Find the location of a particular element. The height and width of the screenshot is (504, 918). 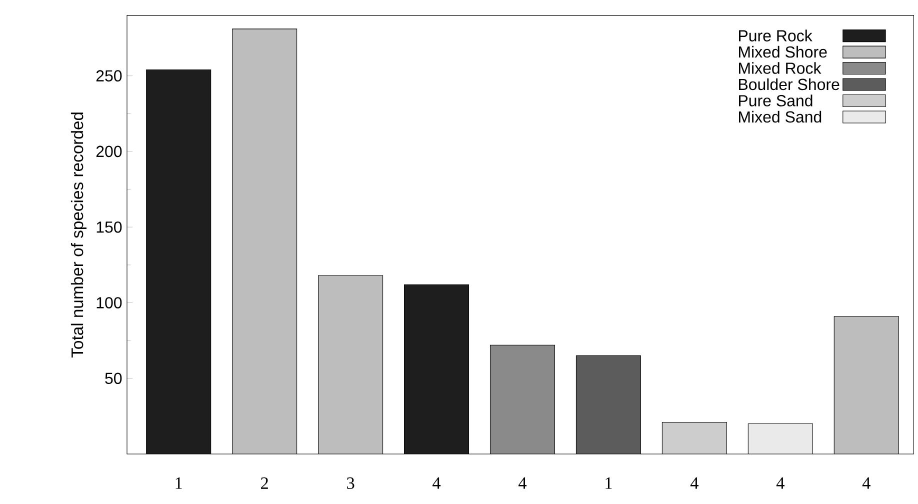

y-axis-title: Total number of species recorded is located at coordinates (78, 235).